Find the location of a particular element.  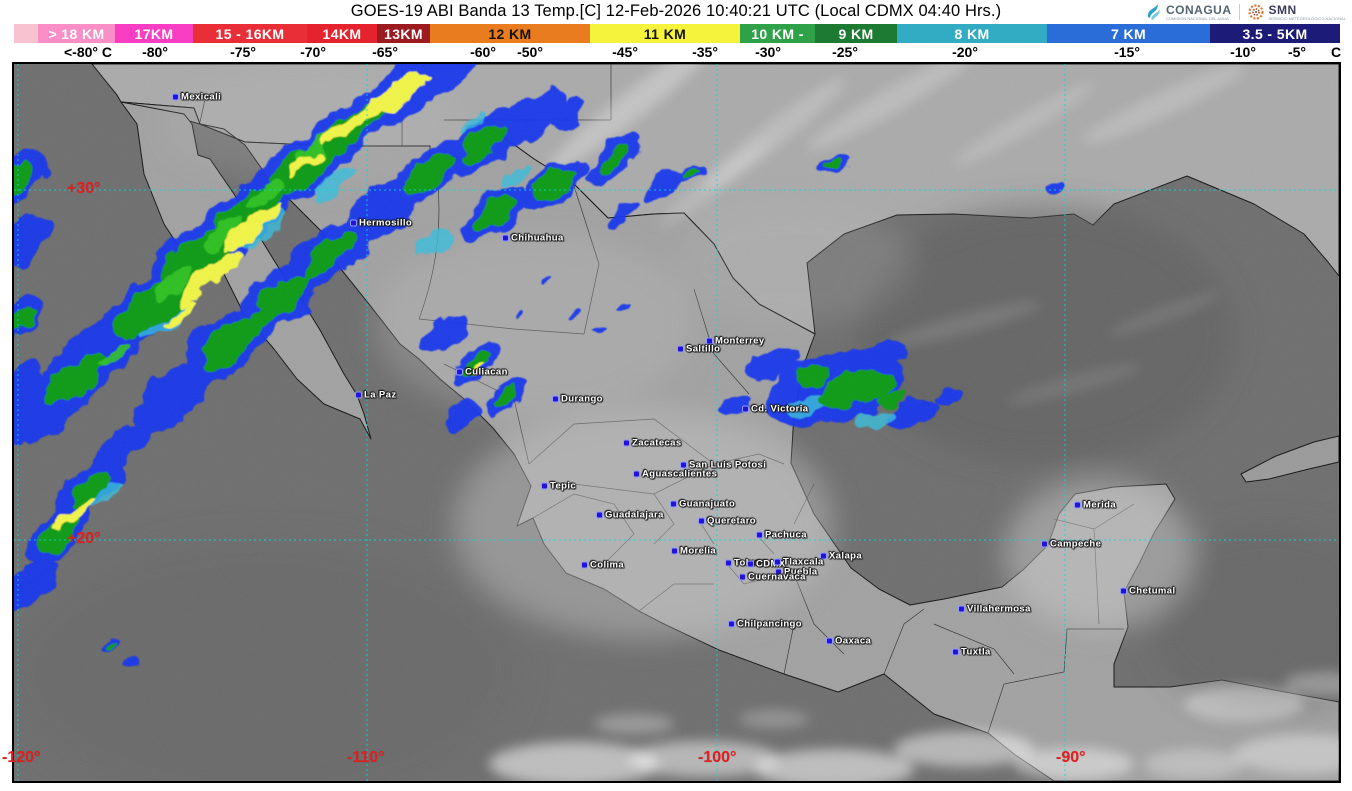

temp-tick: -30° is located at coordinates (768, 52).